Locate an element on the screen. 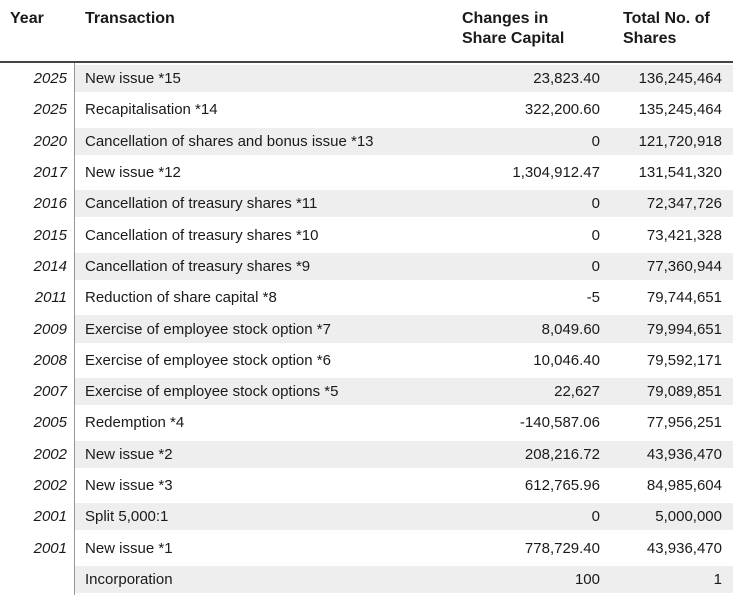 The width and height of the screenshot is (733, 603). table-row: 2001 Split 5,000:1 0 5,000,000 is located at coordinates (366, 517).